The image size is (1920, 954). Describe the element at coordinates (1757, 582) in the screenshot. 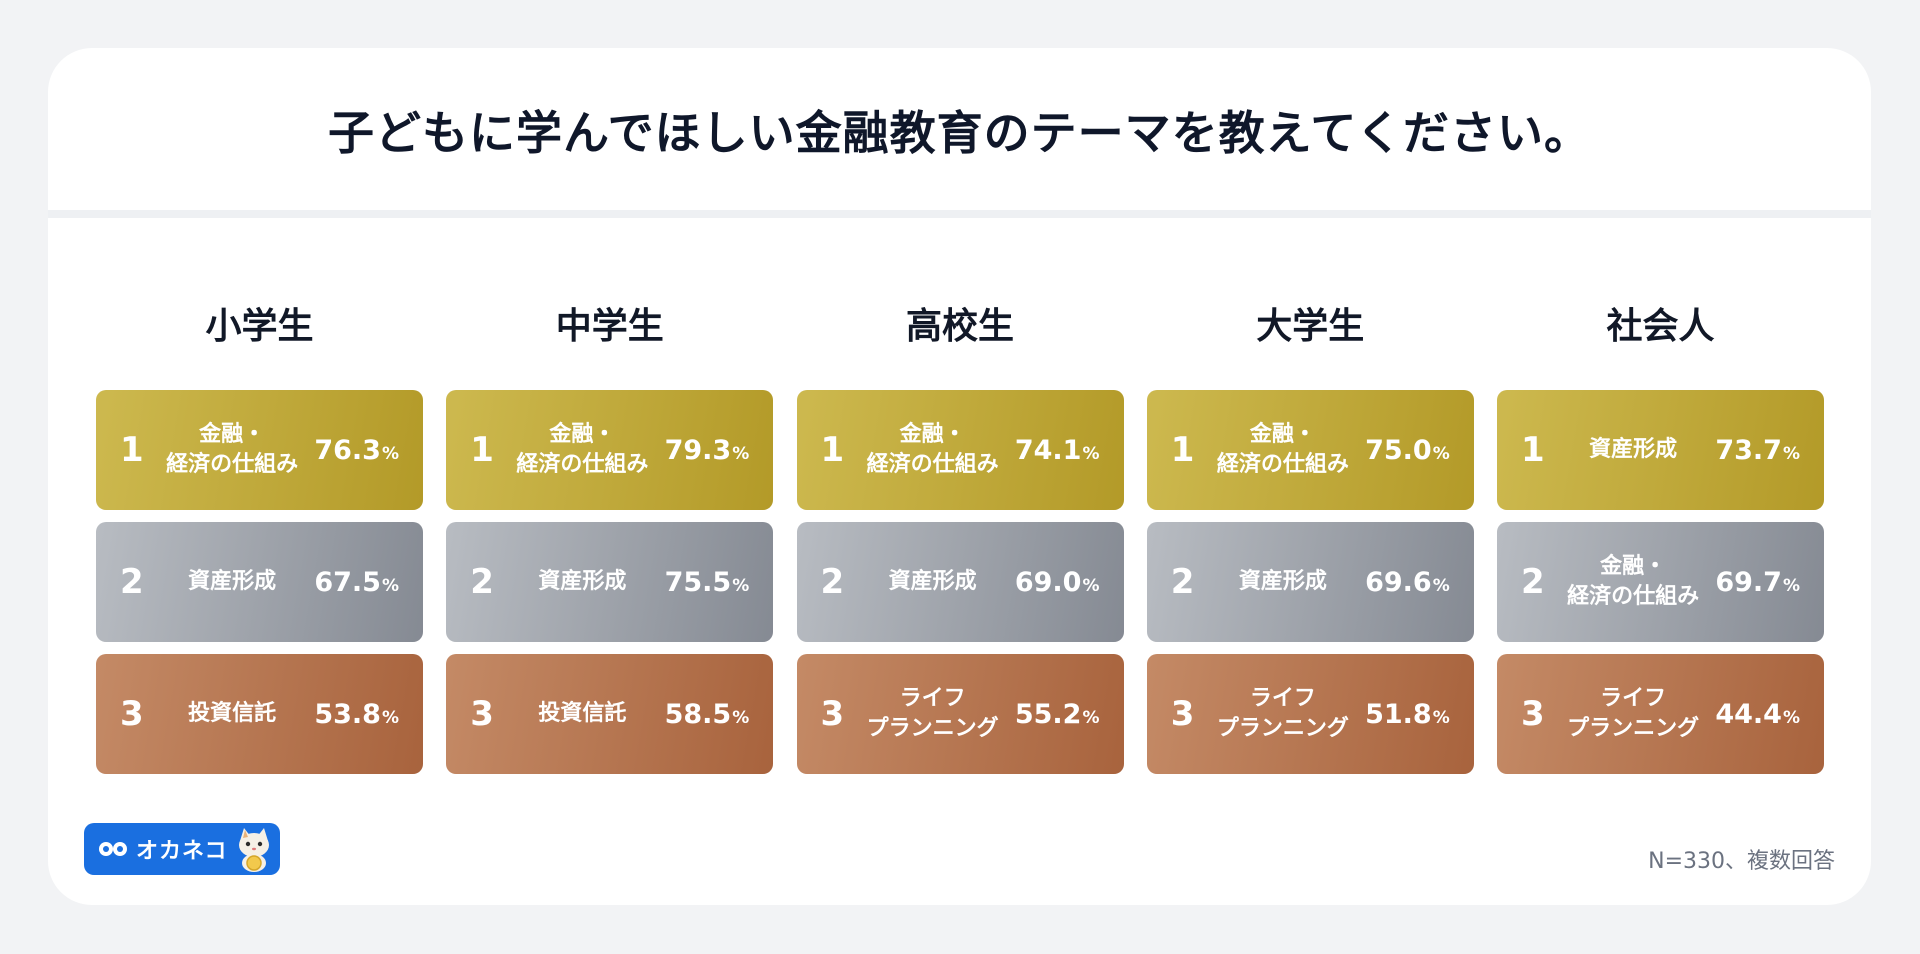

I see `rank-percent: 69.7%` at that location.